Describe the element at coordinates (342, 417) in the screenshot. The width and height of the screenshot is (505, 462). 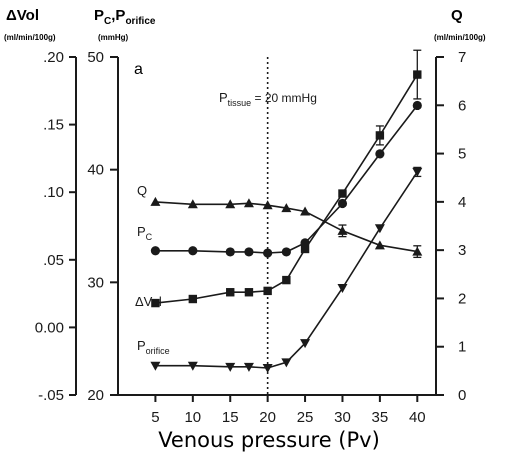
I see `x-tick-label: 30` at that location.